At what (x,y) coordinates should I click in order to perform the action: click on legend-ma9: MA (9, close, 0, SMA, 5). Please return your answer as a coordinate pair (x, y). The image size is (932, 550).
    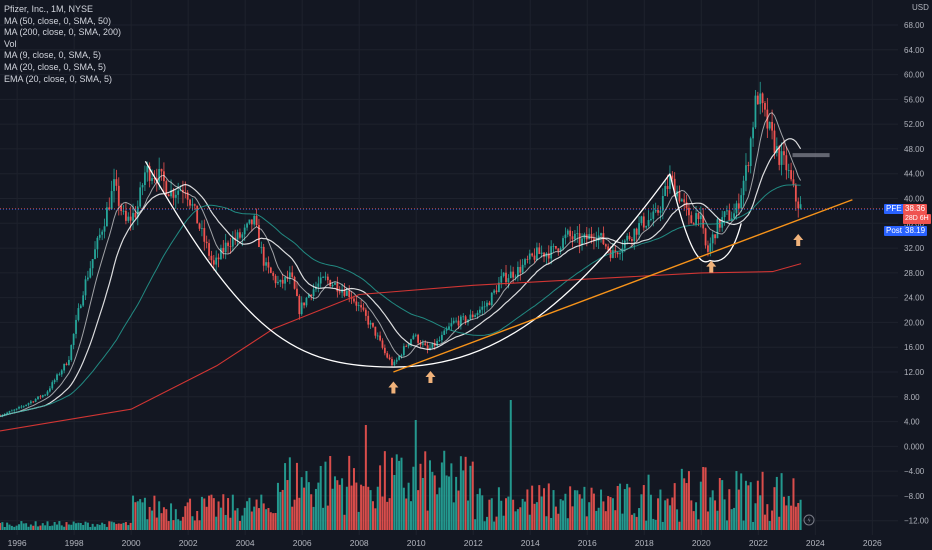
    Looking at the image, I should click on (53, 55).